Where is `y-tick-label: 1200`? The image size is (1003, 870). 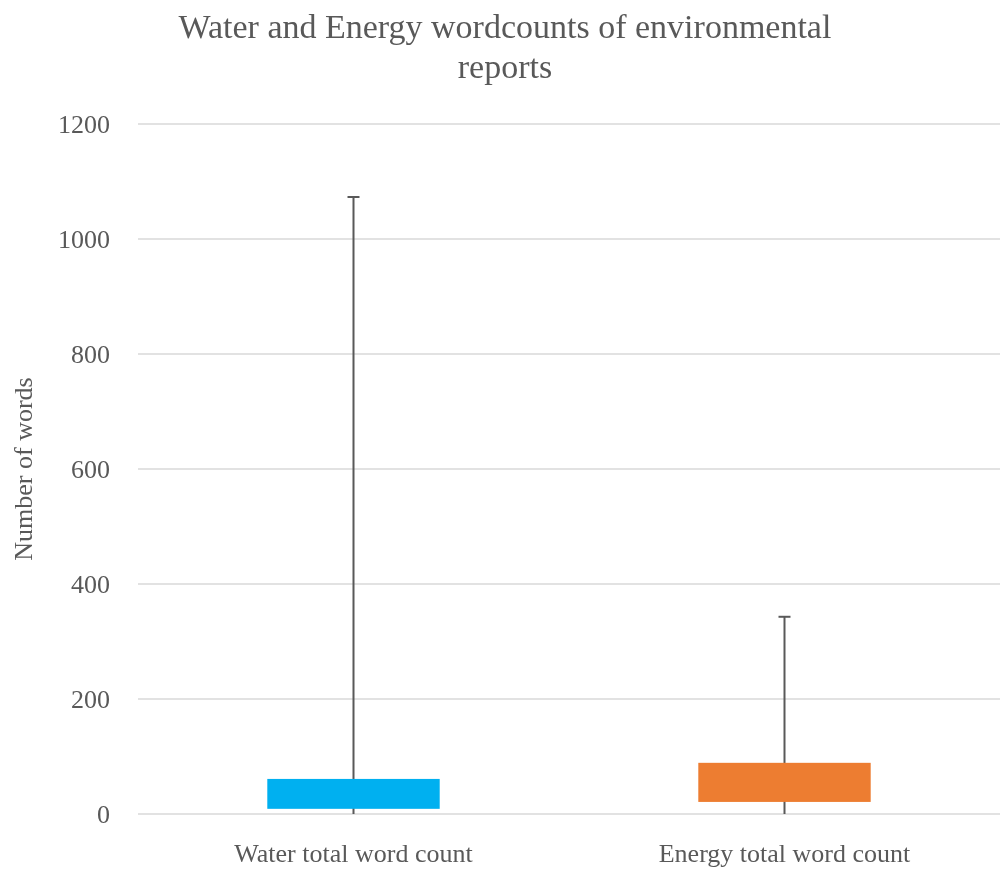 y-tick-label: 1200 is located at coordinates (84, 125).